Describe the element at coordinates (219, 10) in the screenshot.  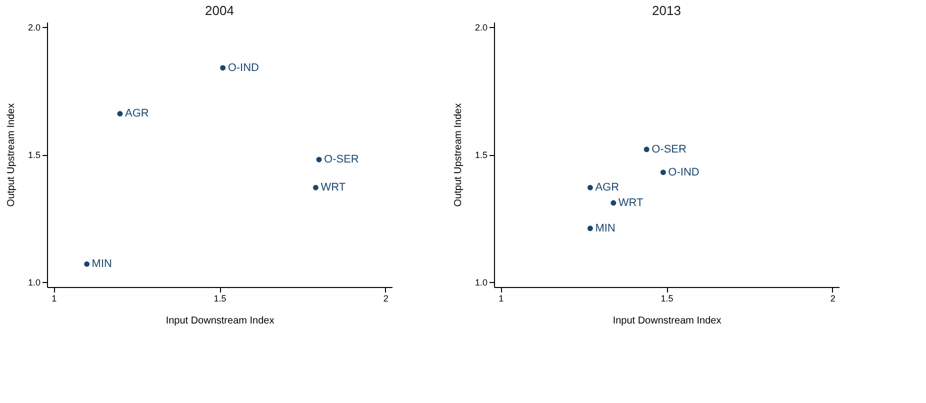
I see `chart-title: 2004` at that location.